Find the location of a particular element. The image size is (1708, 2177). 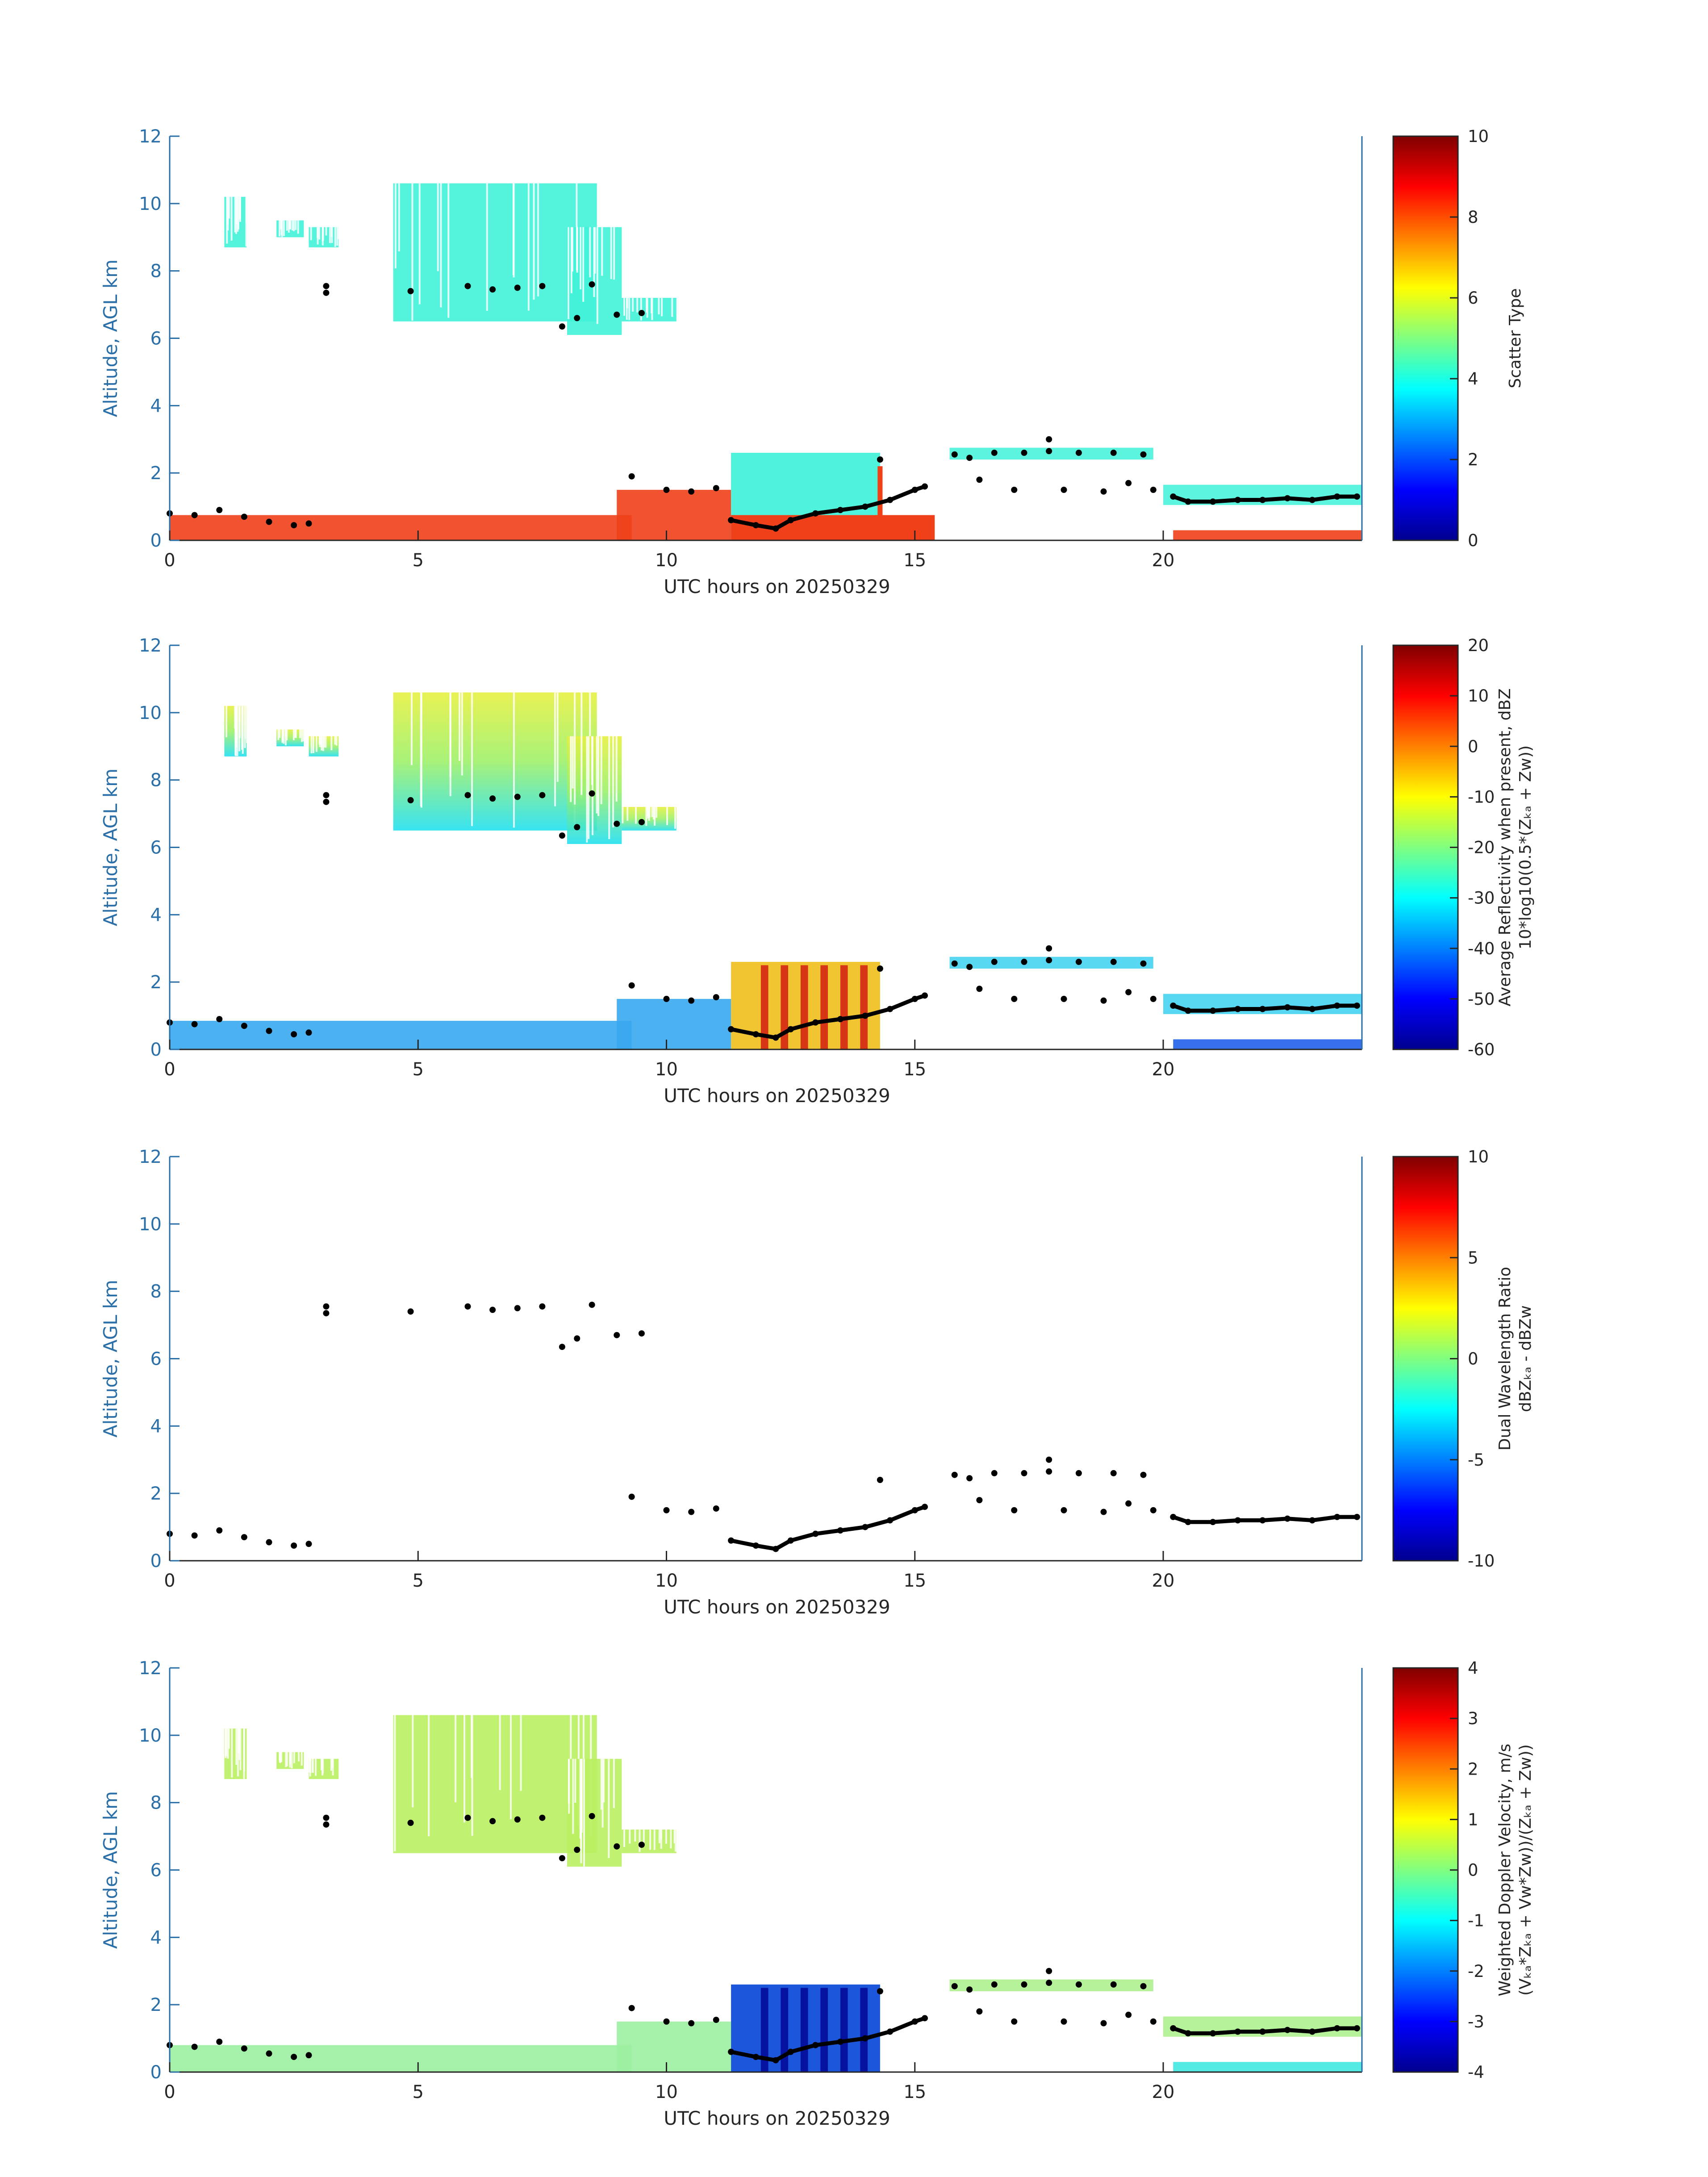

x-tick-label: 15 is located at coordinates (914, 1069).